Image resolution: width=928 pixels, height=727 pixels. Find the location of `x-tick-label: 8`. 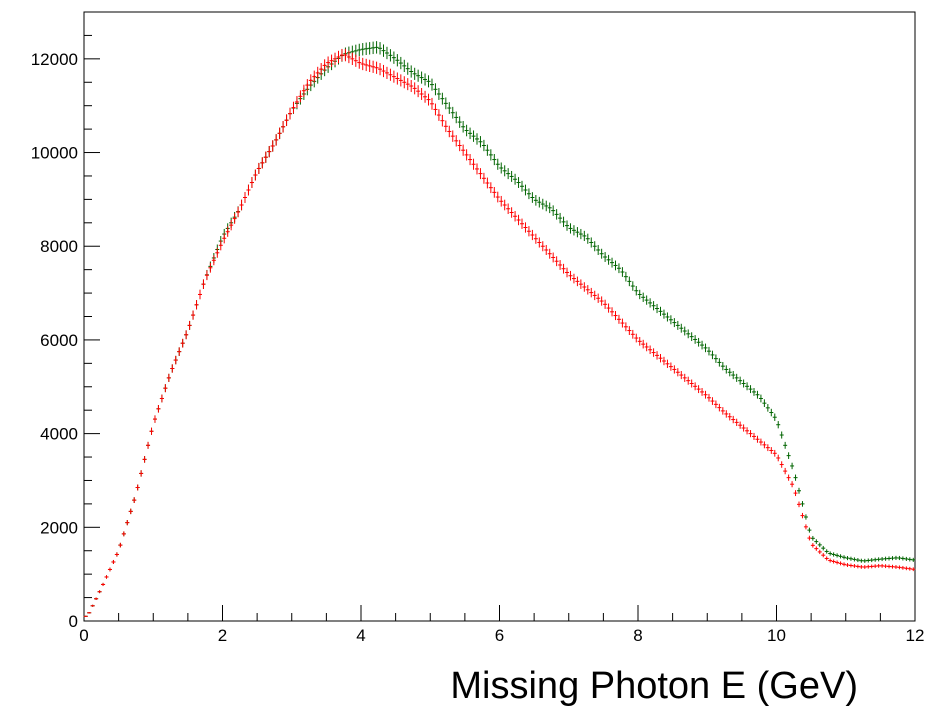

x-tick-label: 8 is located at coordinates (637, 635).